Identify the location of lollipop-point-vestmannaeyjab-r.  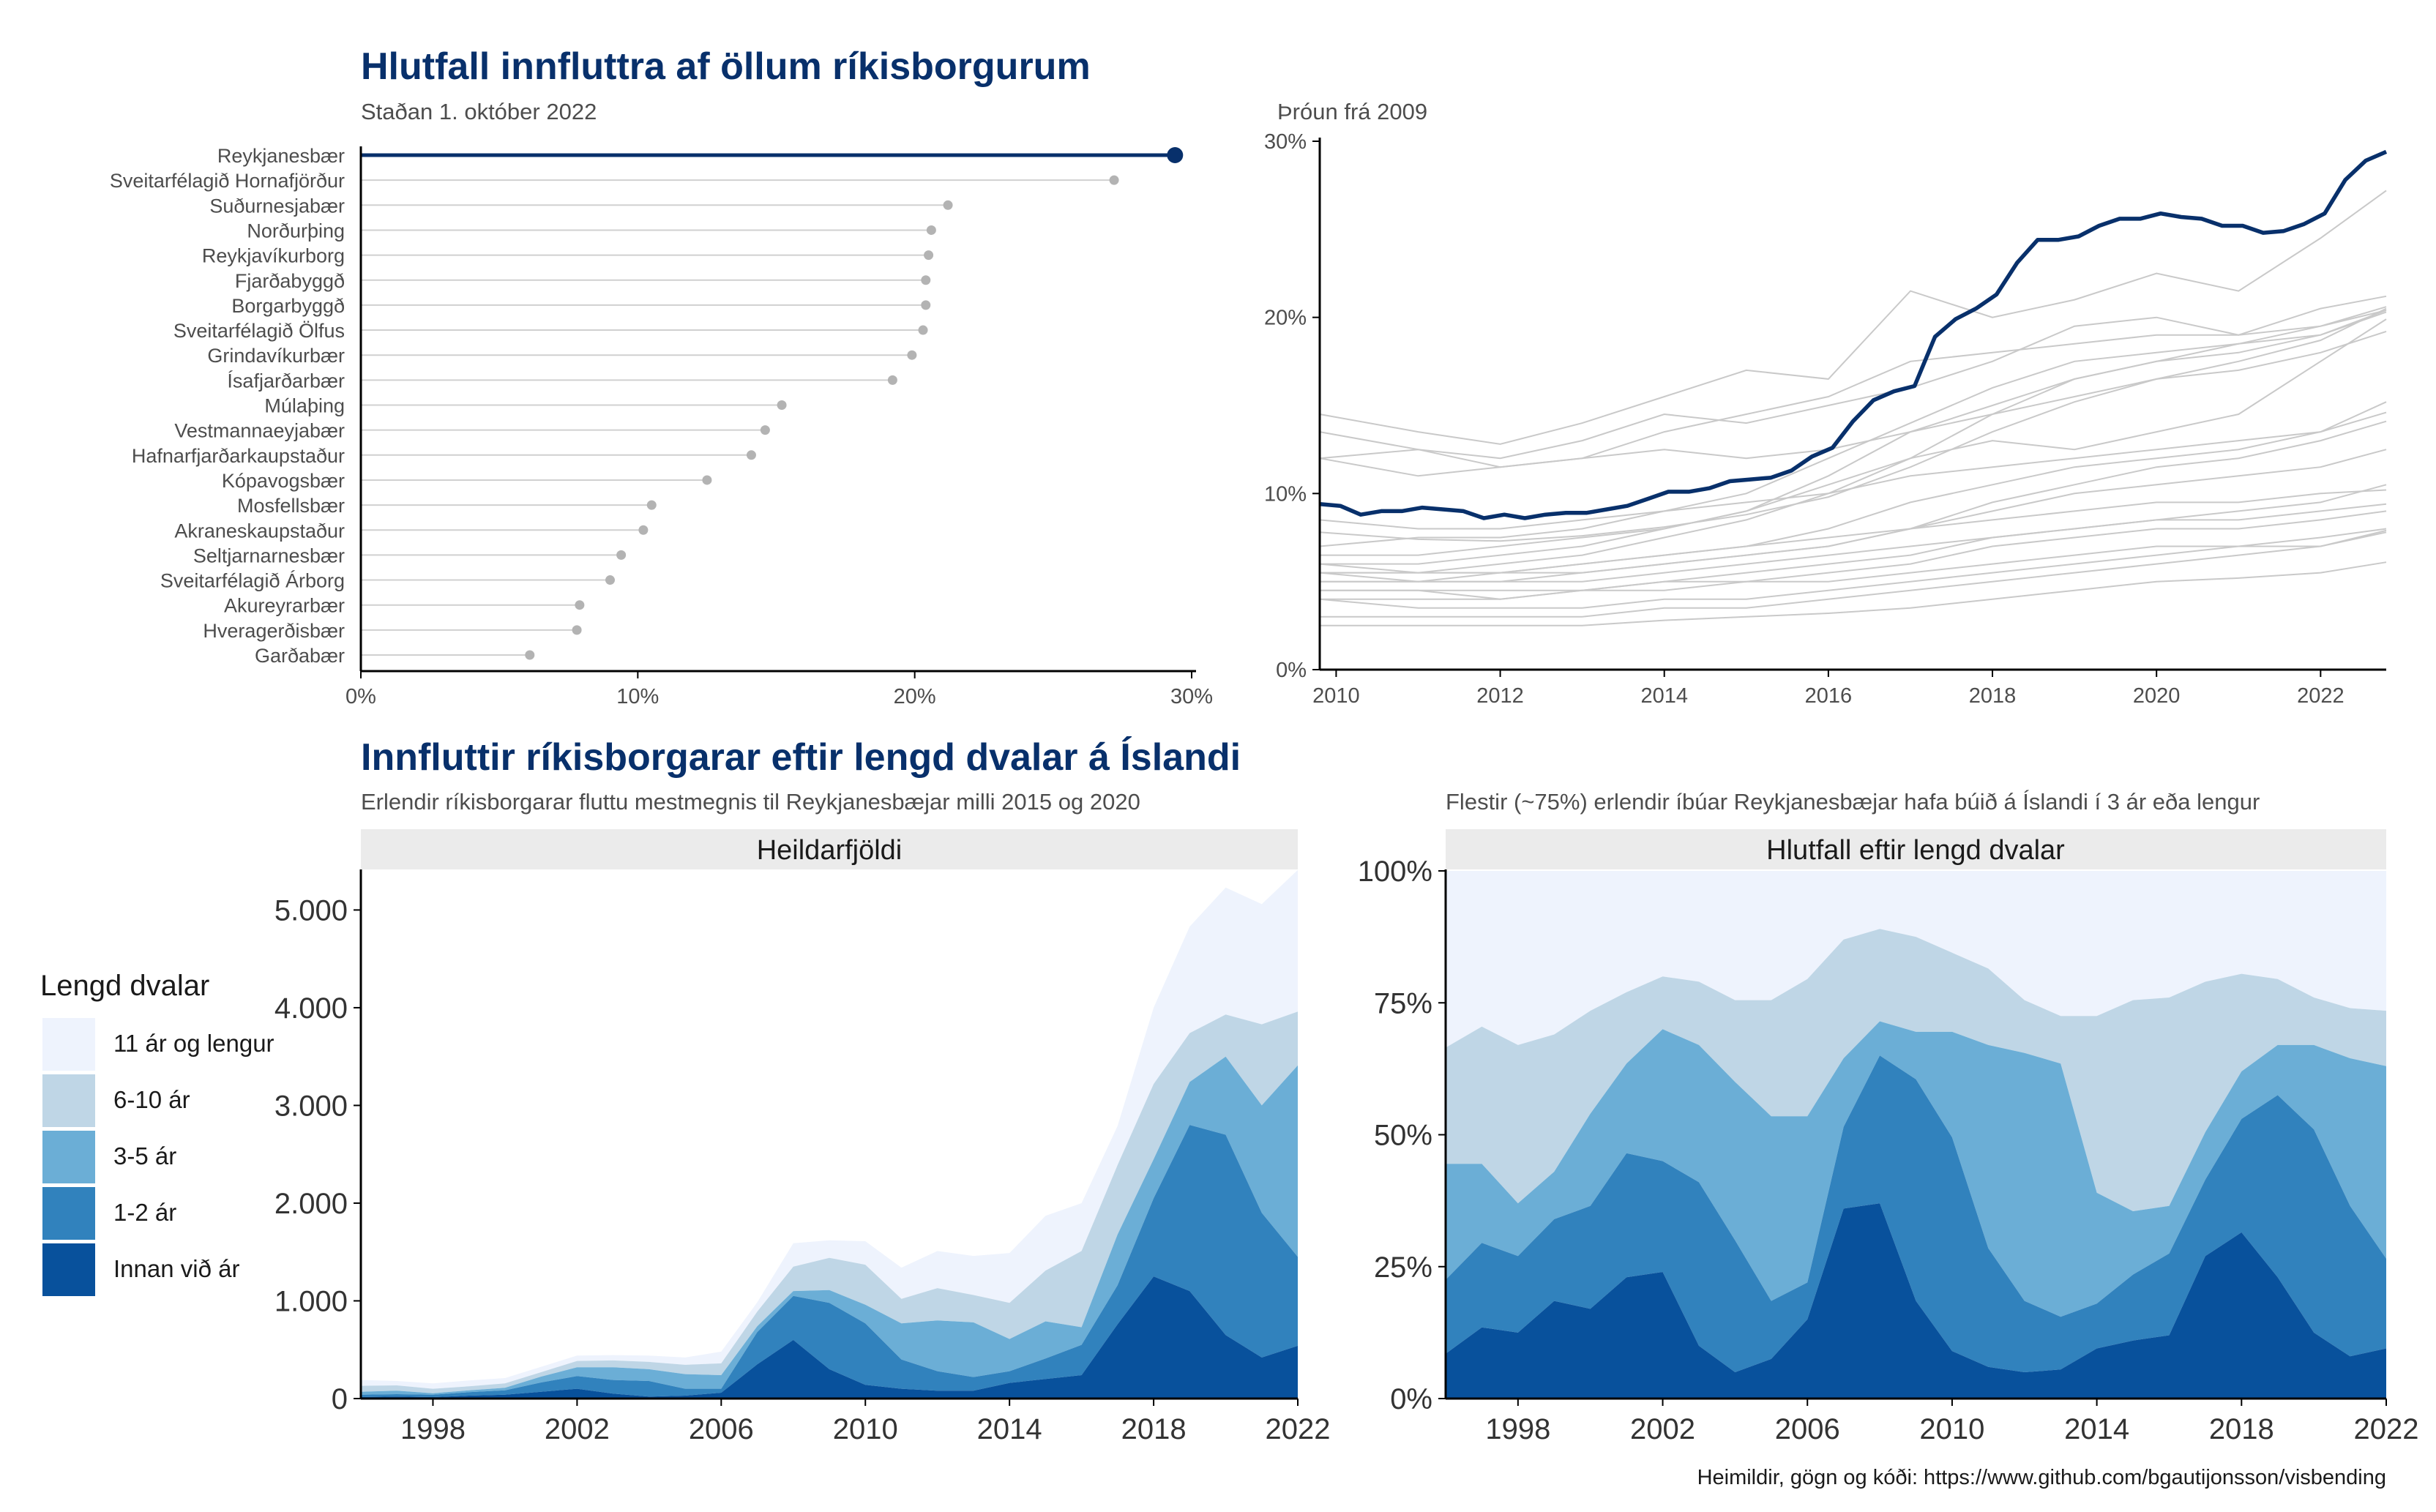
(765, 430).